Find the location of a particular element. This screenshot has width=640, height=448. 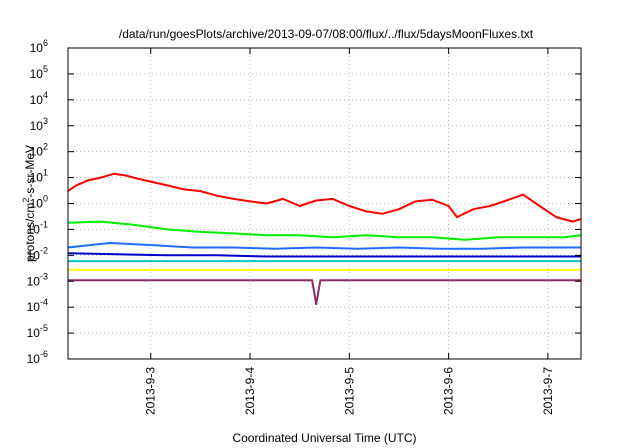

y-tick-label: 10⁴ is located at coordinates (39, 98).